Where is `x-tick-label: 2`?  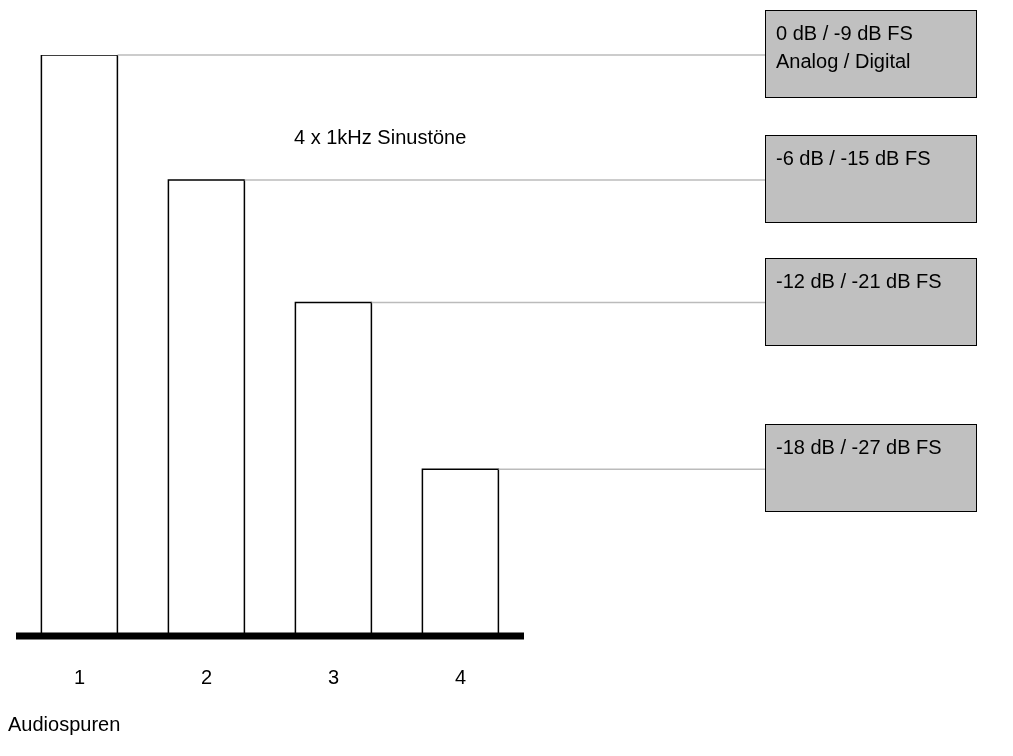
x-tick-label: 2 is located at coordinates (206, 677).